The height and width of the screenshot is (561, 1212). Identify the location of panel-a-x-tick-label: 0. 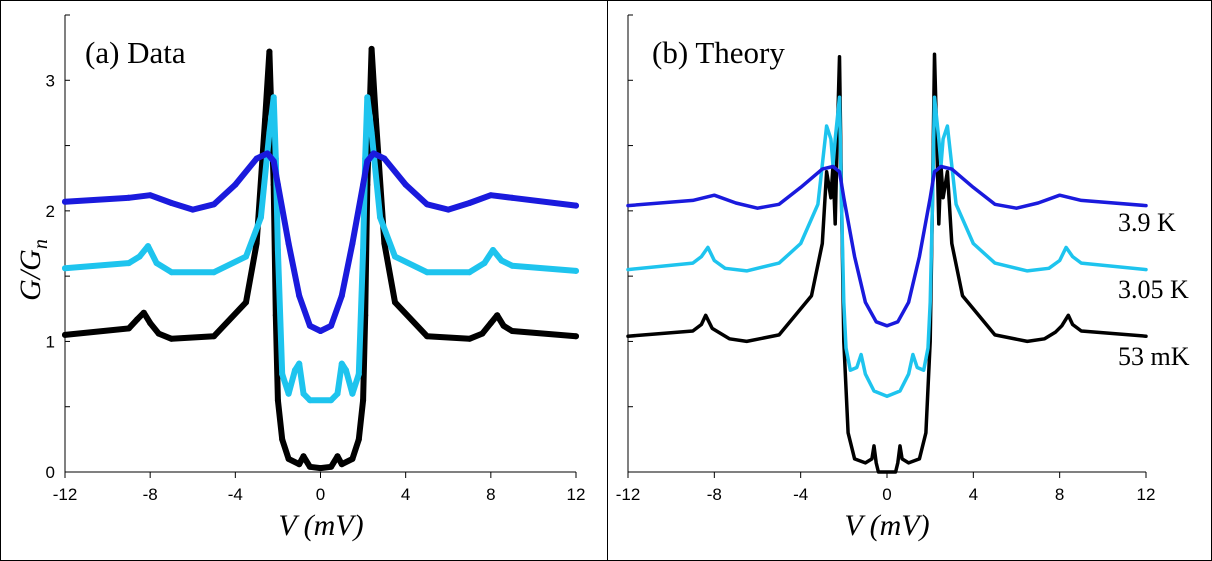
(320, 494).